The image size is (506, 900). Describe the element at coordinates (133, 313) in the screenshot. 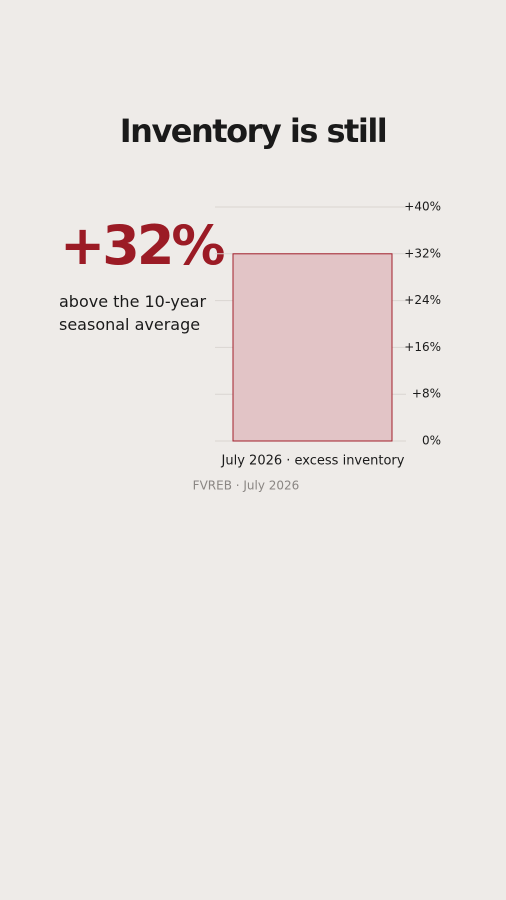

I see `annotation: above the 10-year seasonal average` at that location.